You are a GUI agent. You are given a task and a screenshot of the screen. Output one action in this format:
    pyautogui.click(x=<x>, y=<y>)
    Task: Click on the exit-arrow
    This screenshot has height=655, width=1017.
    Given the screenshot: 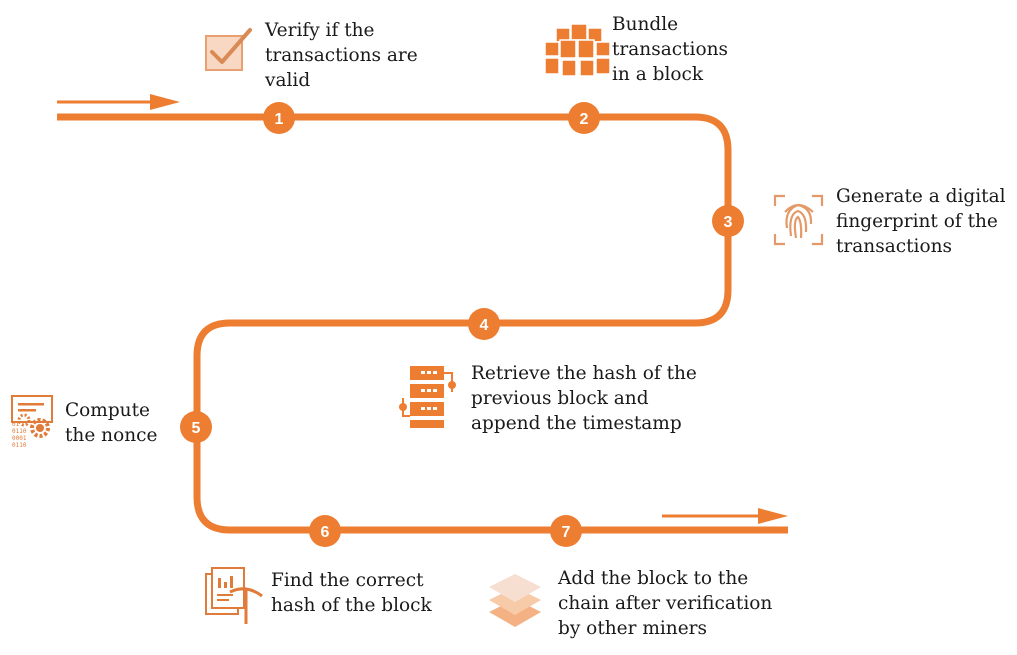 What is the action you would take?
    pyautogui.click(x=725, y=516)
    